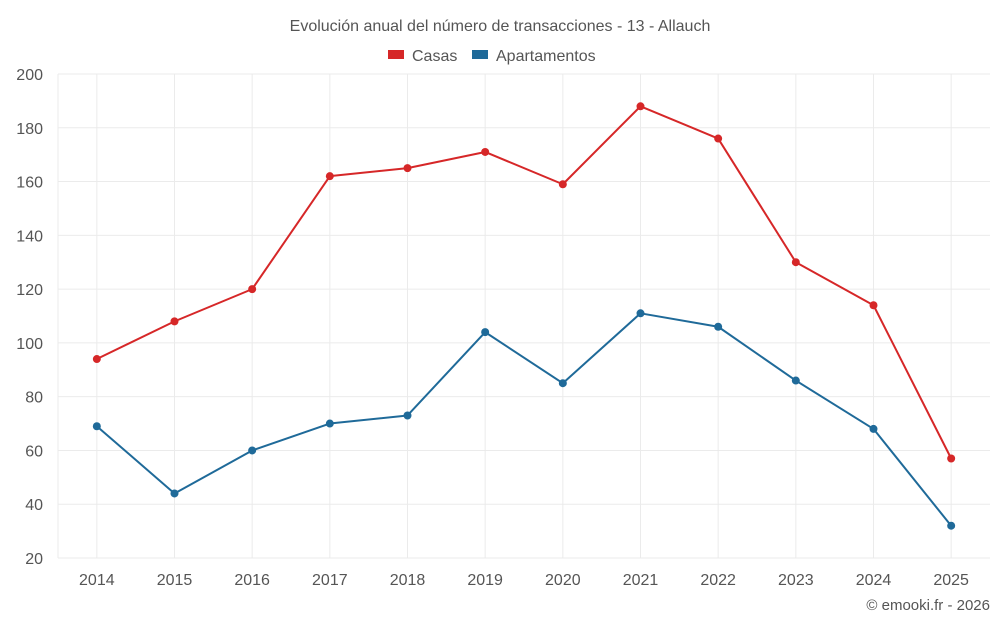 This screenshot has width=1000, height=625. What do you see at coordinates (29, 75) in the screenshot?
I see `y-tick-label: 200` at bounding box center [29, 75].